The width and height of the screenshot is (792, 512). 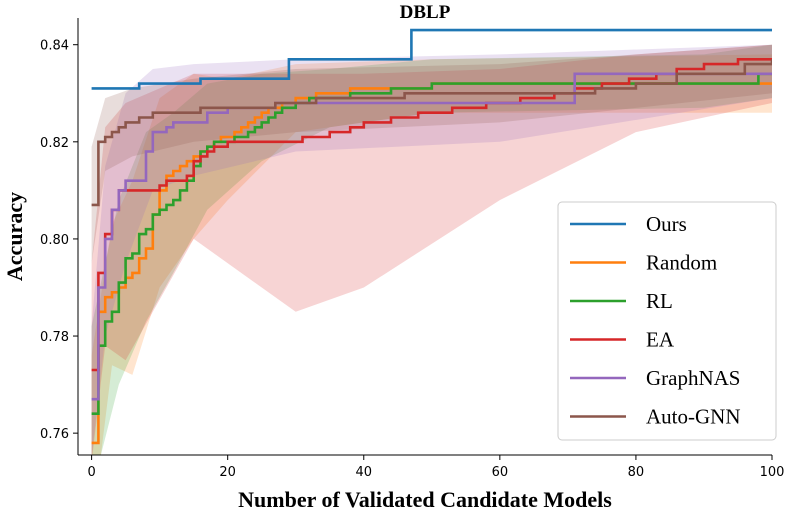 What do you see at coordinates (431, 59) in the screenshot?
I see `line-ours` at bounding box center [431, 59].